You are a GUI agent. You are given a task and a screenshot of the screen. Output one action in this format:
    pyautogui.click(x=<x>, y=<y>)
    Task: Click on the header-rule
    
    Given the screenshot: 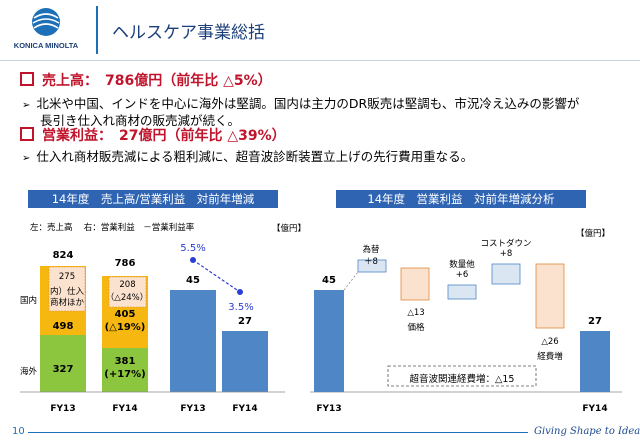 What is the action you would take?
    pyautogui.click(x=320, y=60)
    